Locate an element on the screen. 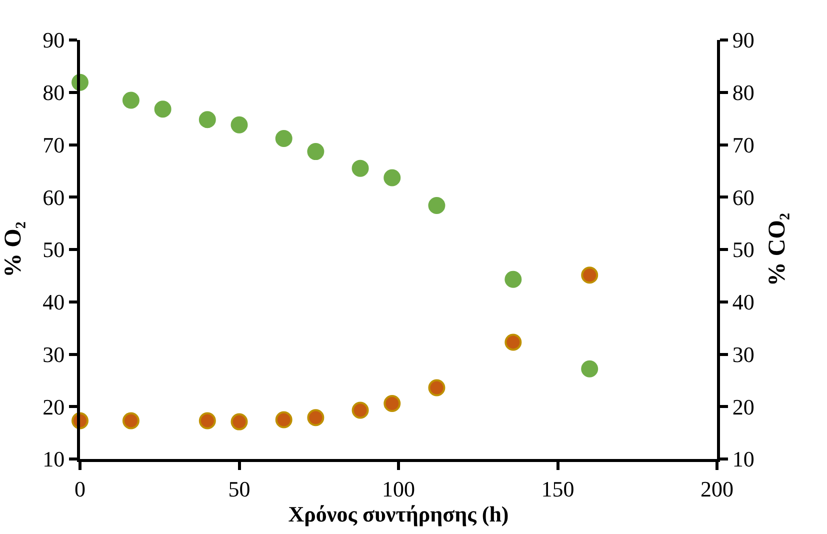  y2-tick-label: 40 is located at coordinates (743, 302).